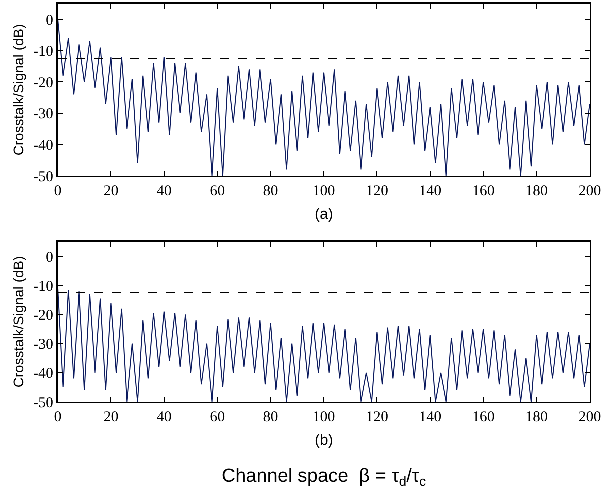  Describe the element at coordinates (324, 440) in the screenshot. I see `text: (b)` at that location.